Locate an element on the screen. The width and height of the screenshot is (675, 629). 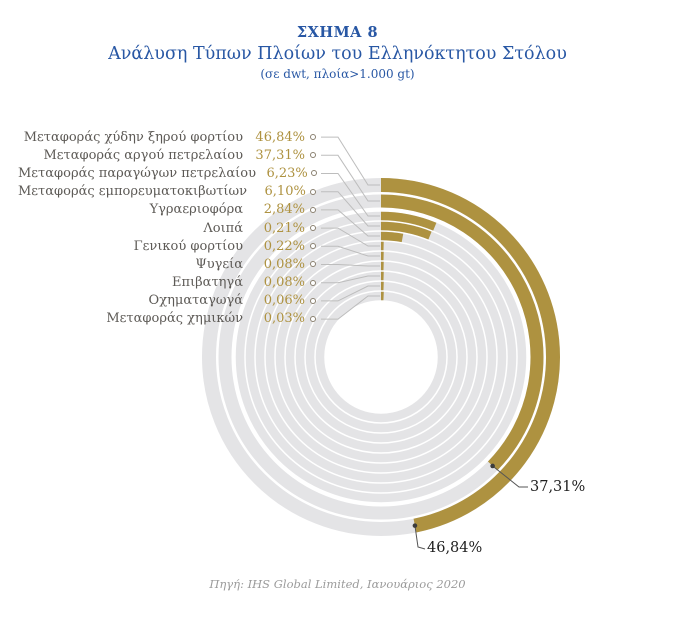
percent-value: 37,31% is located at coordinates (280, 155).